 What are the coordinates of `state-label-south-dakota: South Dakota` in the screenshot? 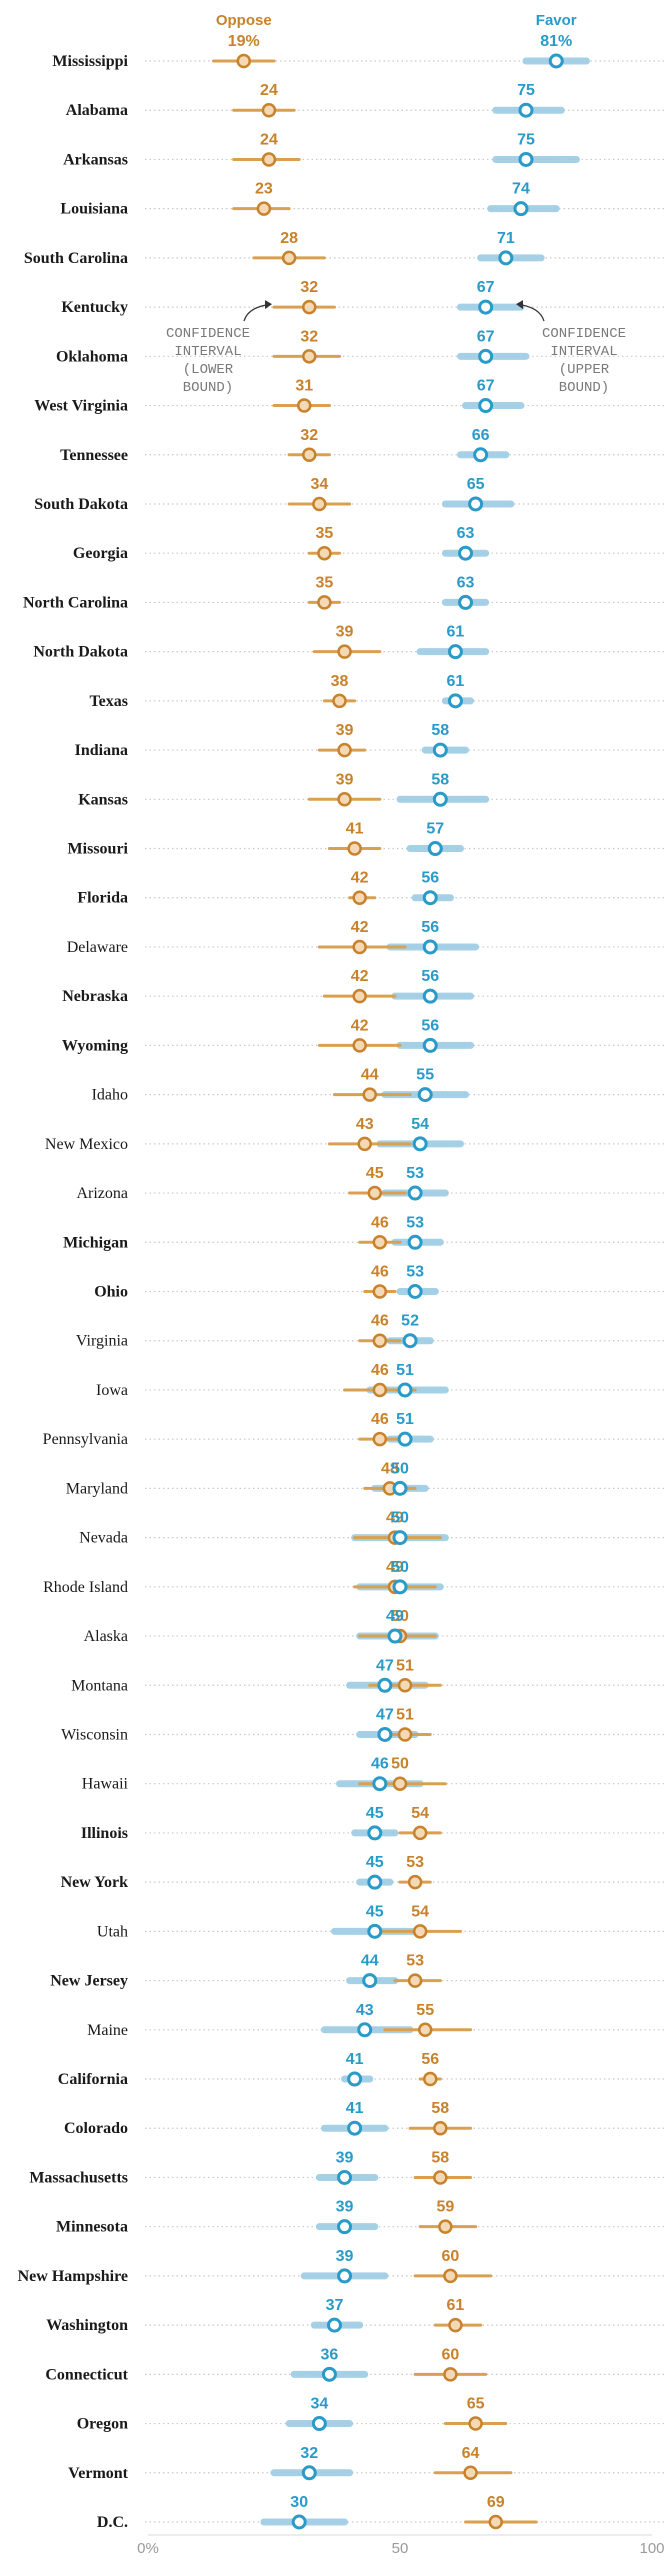 It's located at (81, 504).